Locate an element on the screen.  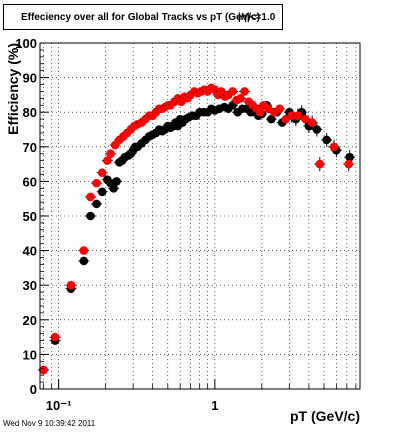
y-tick-label: 30 is located at coordinates (30, 285).